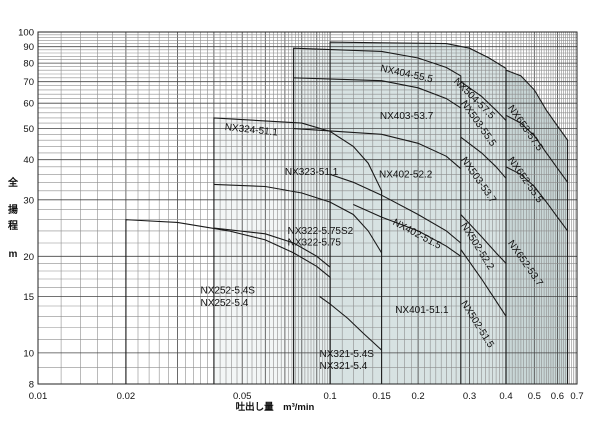  I want to click on x-tick-label: 0.6, so click(557, 396).